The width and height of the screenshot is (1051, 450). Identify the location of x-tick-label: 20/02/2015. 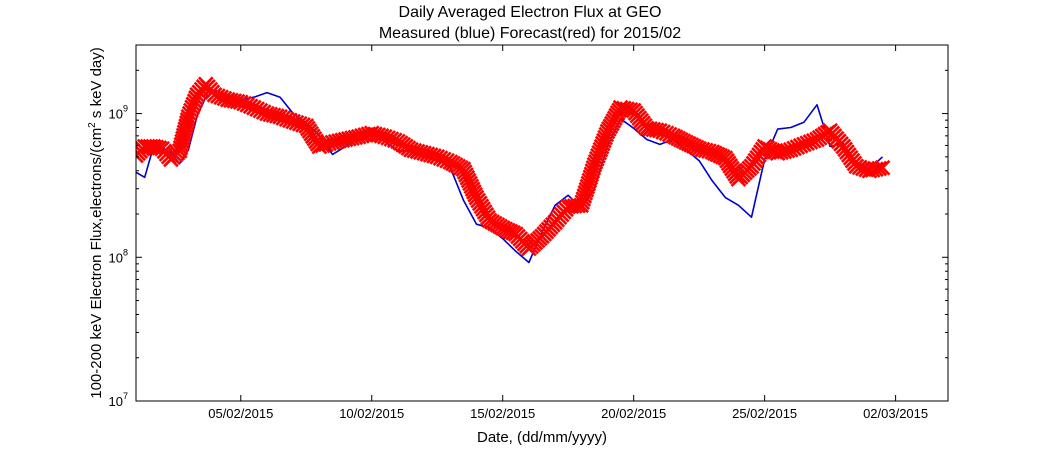
(633, 413).